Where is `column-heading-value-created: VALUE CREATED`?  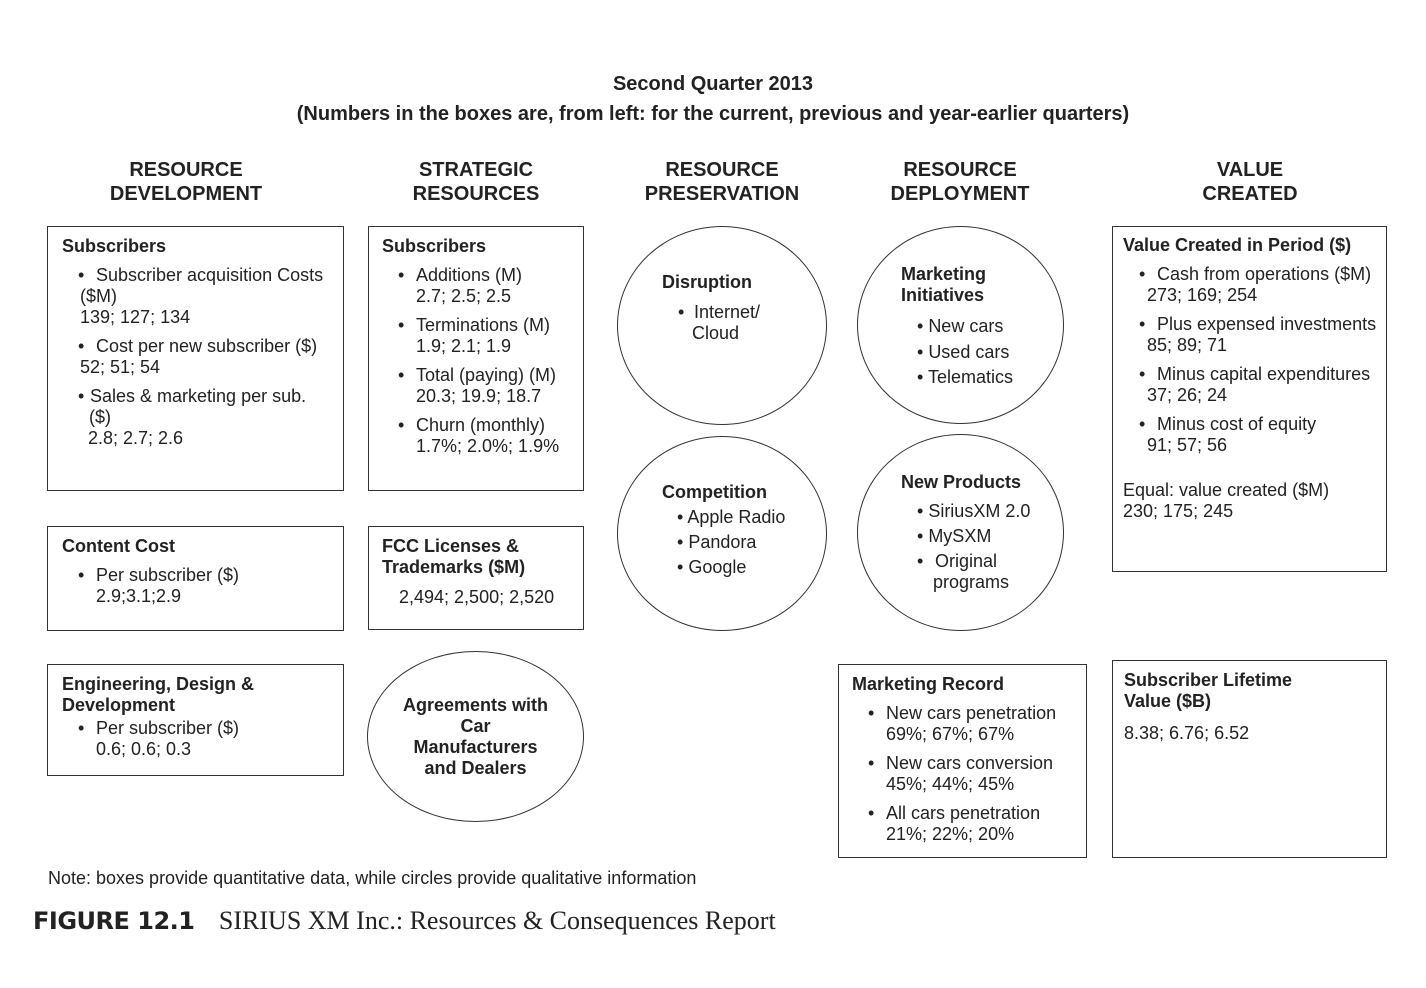 column-heading-value-created: VALUE CREATED is located at coordinates (1250, 182).